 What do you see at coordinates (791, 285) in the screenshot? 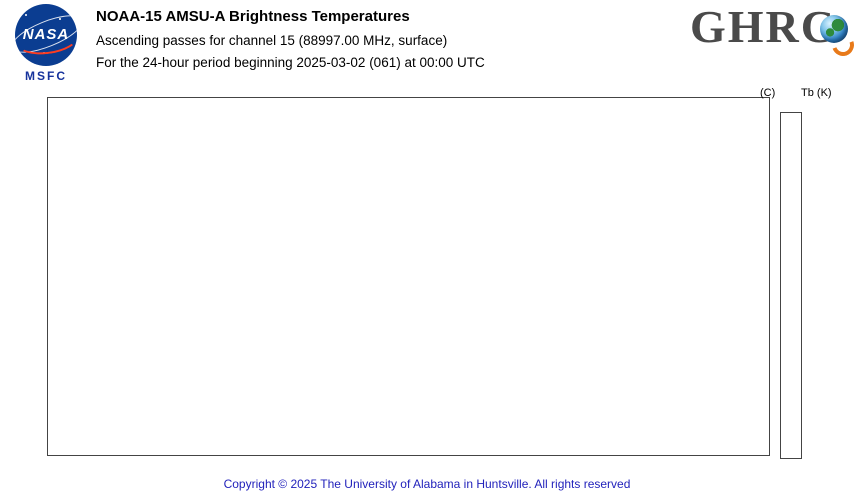
I see `colorbar` at bounding box center [791, 285].